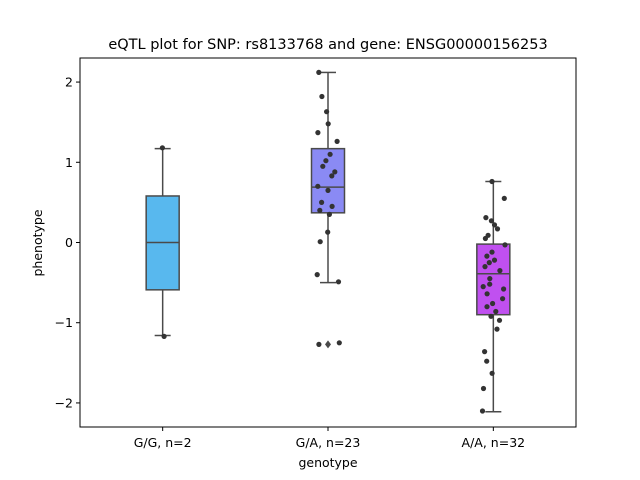 This screenshot has width=640, height=480. What do you see at coordinates (37, 242) in the screenshot?
I see `y-axis-label: phenotype` at bounding box center [37, 242].